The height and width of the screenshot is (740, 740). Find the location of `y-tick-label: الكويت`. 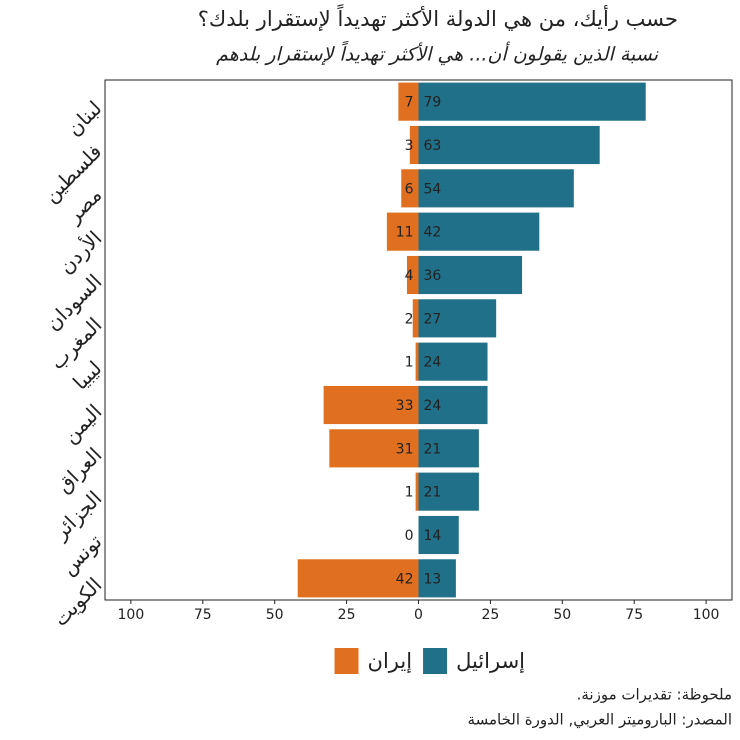

y-tick-label: الكويت is located at coordinates (77, 602).